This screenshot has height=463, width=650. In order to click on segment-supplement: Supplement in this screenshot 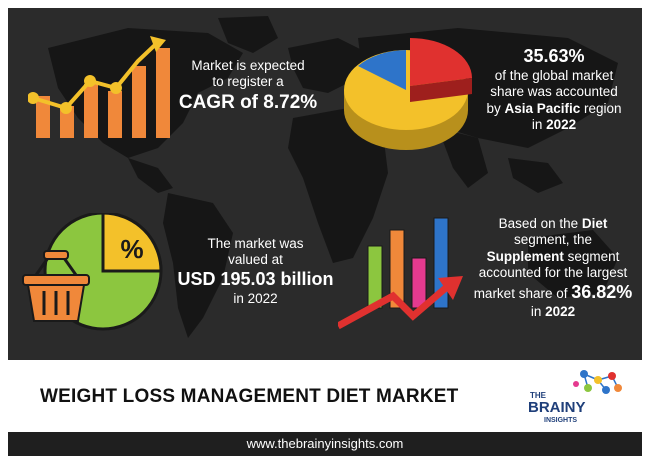, I will do `click(525, 256)`.